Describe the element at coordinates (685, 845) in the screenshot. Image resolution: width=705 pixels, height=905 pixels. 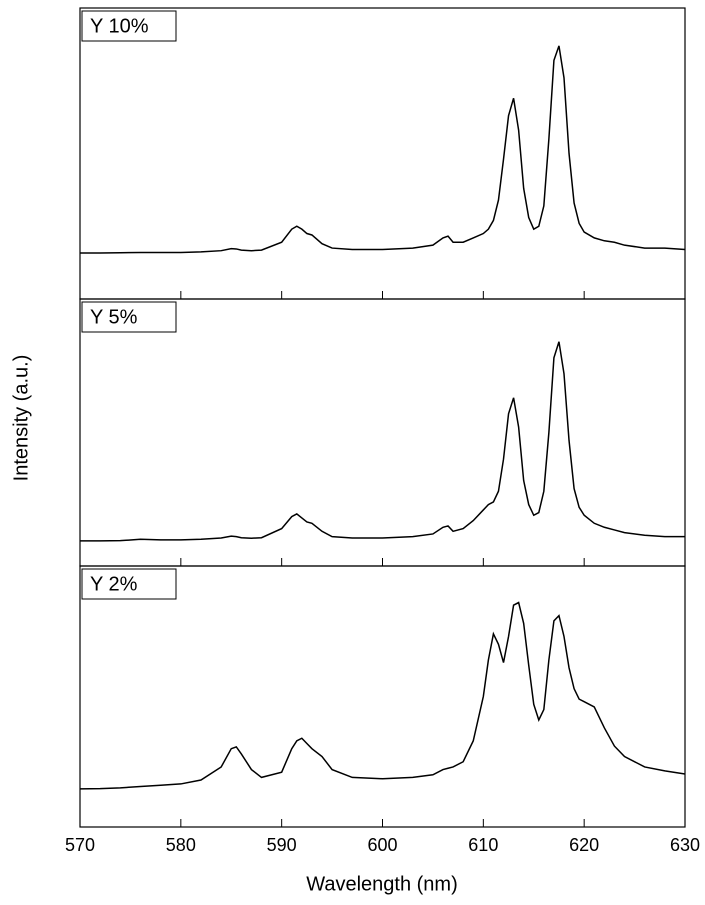
I see `x-tick-label: 630` at that location.